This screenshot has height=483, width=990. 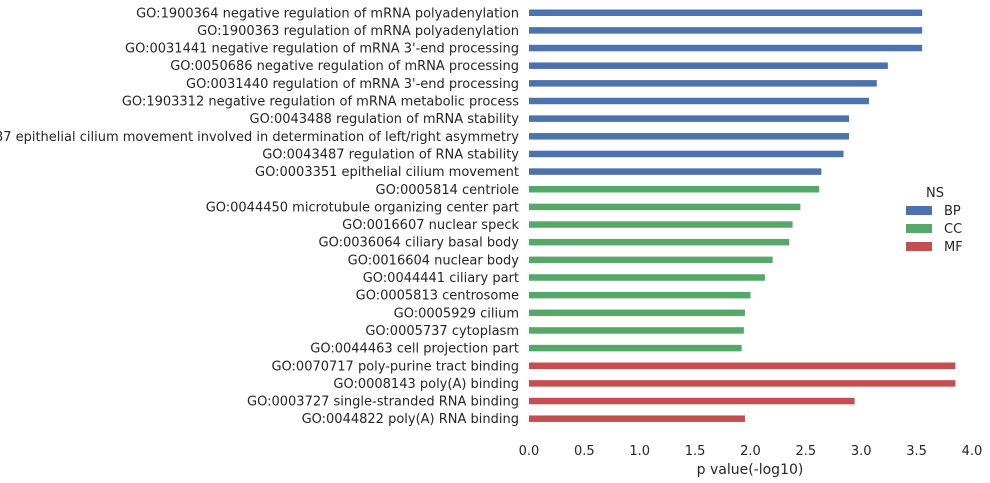 I want to click on x-tick-label: 4.0, so click(x=972, y=451).